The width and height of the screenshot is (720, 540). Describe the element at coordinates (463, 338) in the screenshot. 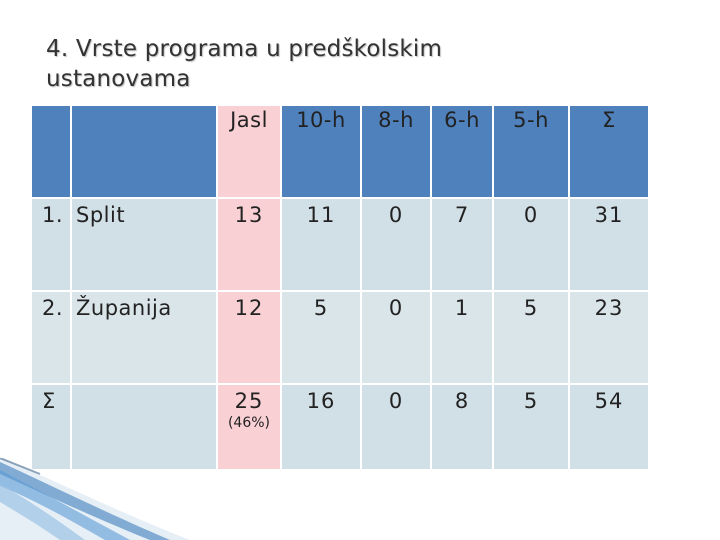

I see `cell-6h: 1` at that location.